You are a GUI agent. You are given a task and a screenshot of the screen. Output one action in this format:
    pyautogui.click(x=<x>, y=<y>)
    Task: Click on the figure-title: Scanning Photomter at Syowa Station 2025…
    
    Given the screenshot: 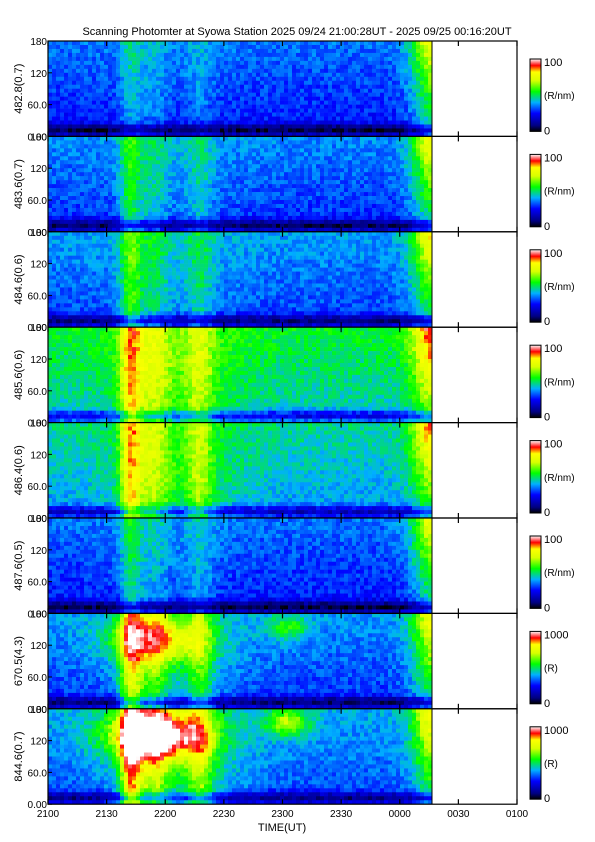 What is the action you would take?
    pyautogui.click(x=296, y=32)
    